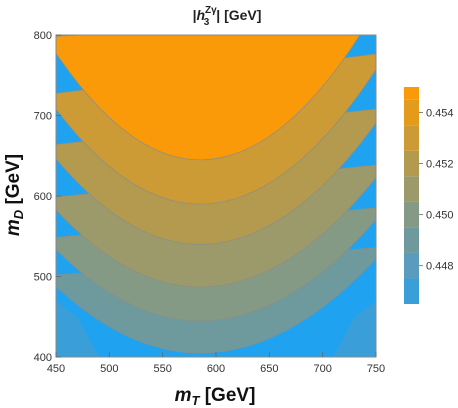 This screenshot has height=408, width=458. What do you see at coordinates (216, 369) in the screenshot?
I see `x-tick-label: 600` at bounding box center [216, 369].